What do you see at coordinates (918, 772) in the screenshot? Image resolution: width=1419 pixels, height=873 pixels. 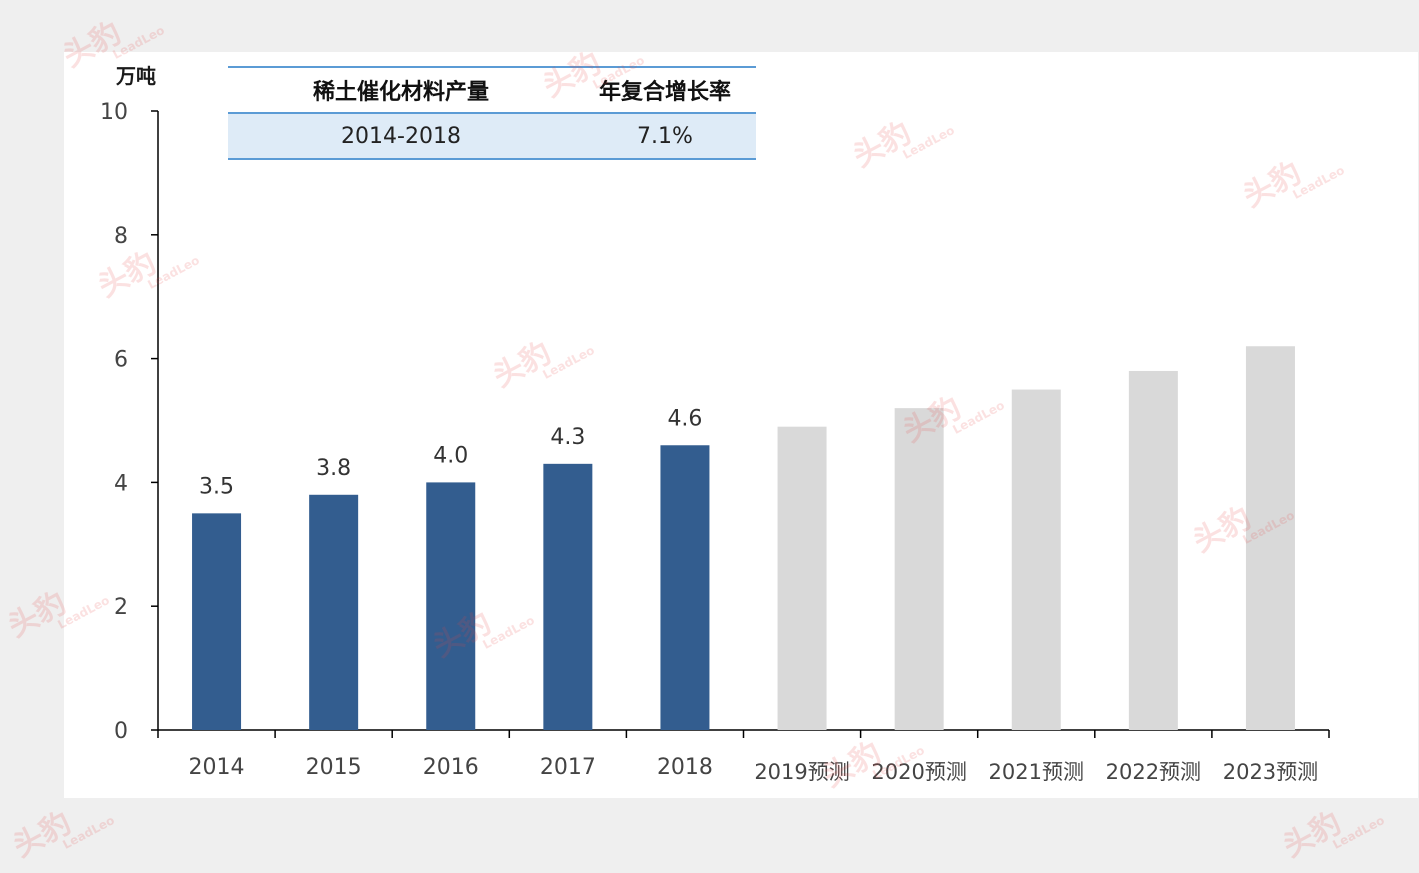 I see `x-tick-label-2020预测: 2020预测` at bounding box center [918, 772].